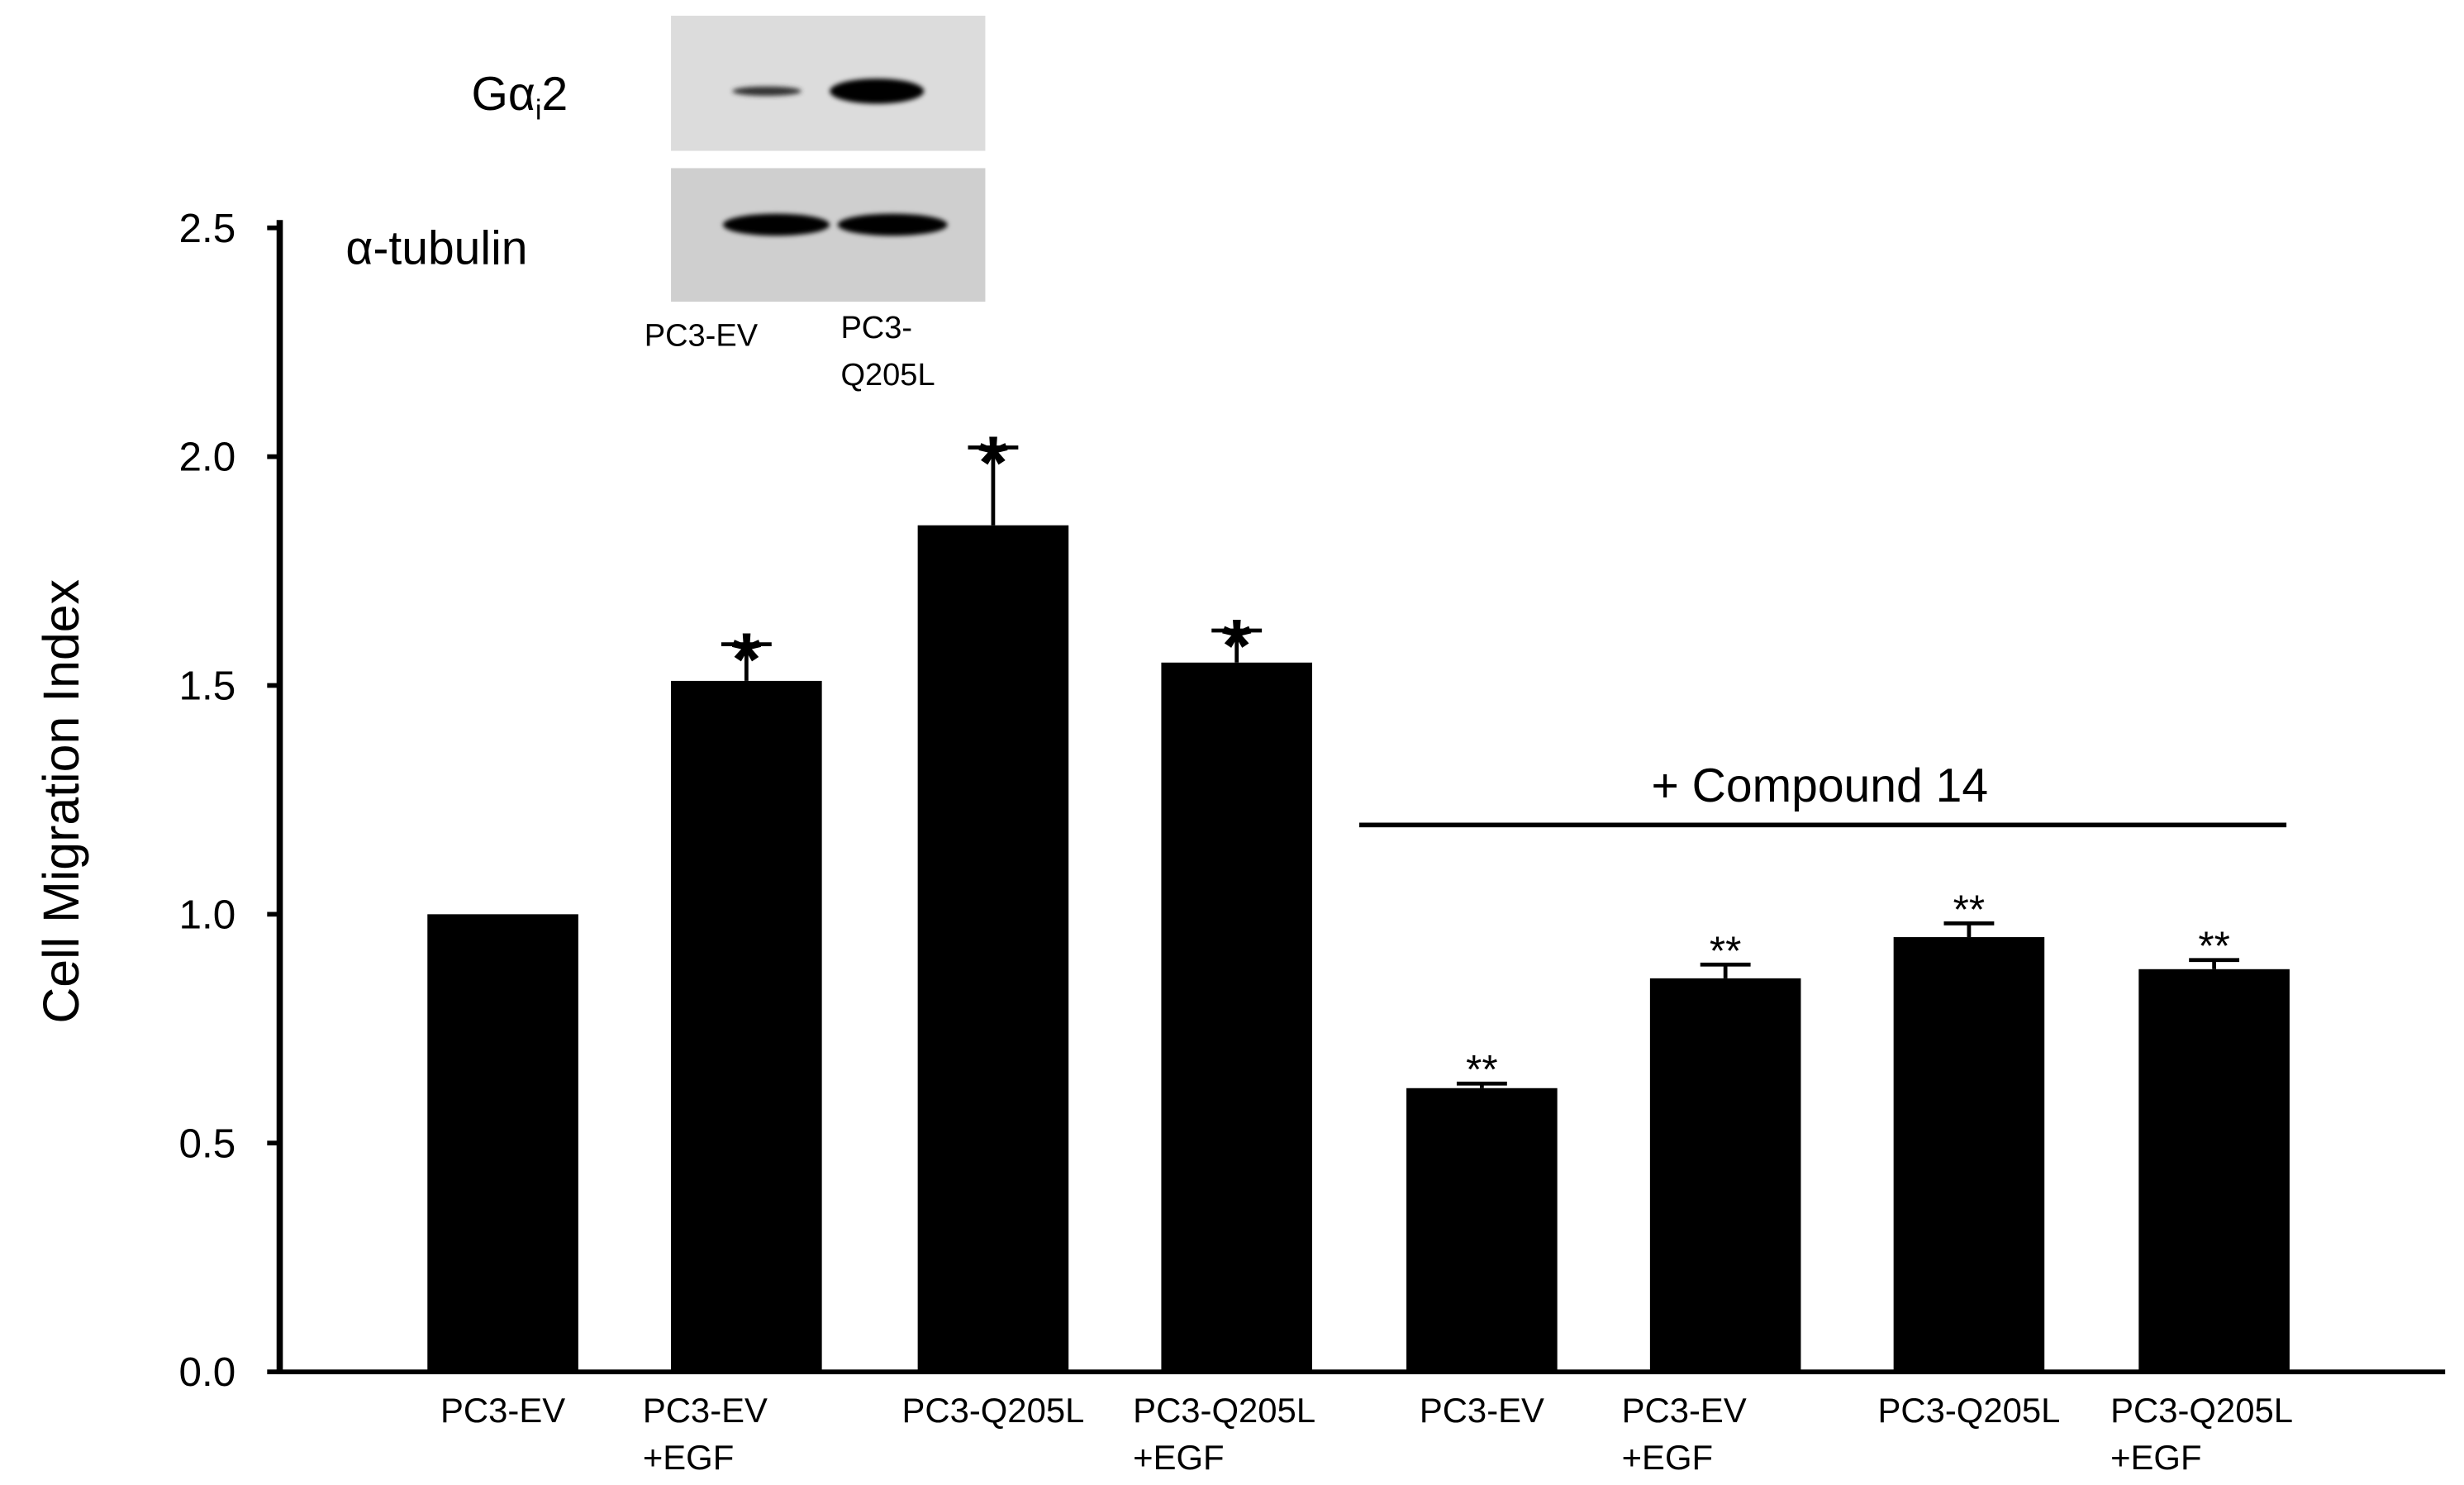 The width and height of the screenshot is (2464, 1485). Describe the element at coordinates (887, 375) in the screenshot. I see `blot-lane-label: Q205L` at that location.